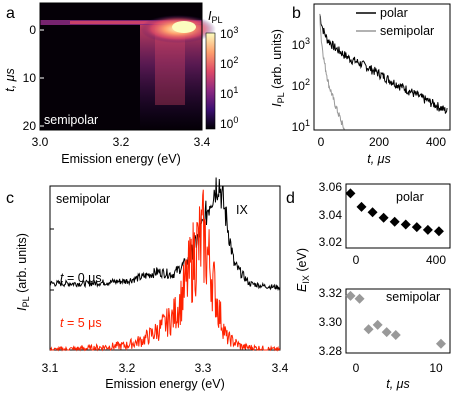 Image resolution: width=456 pixels, height=398 pixels. What do you see at coordinates (394, 13) in the screenshot?
I see `legend-label-polar: polar` at bounding box center [394, 13].